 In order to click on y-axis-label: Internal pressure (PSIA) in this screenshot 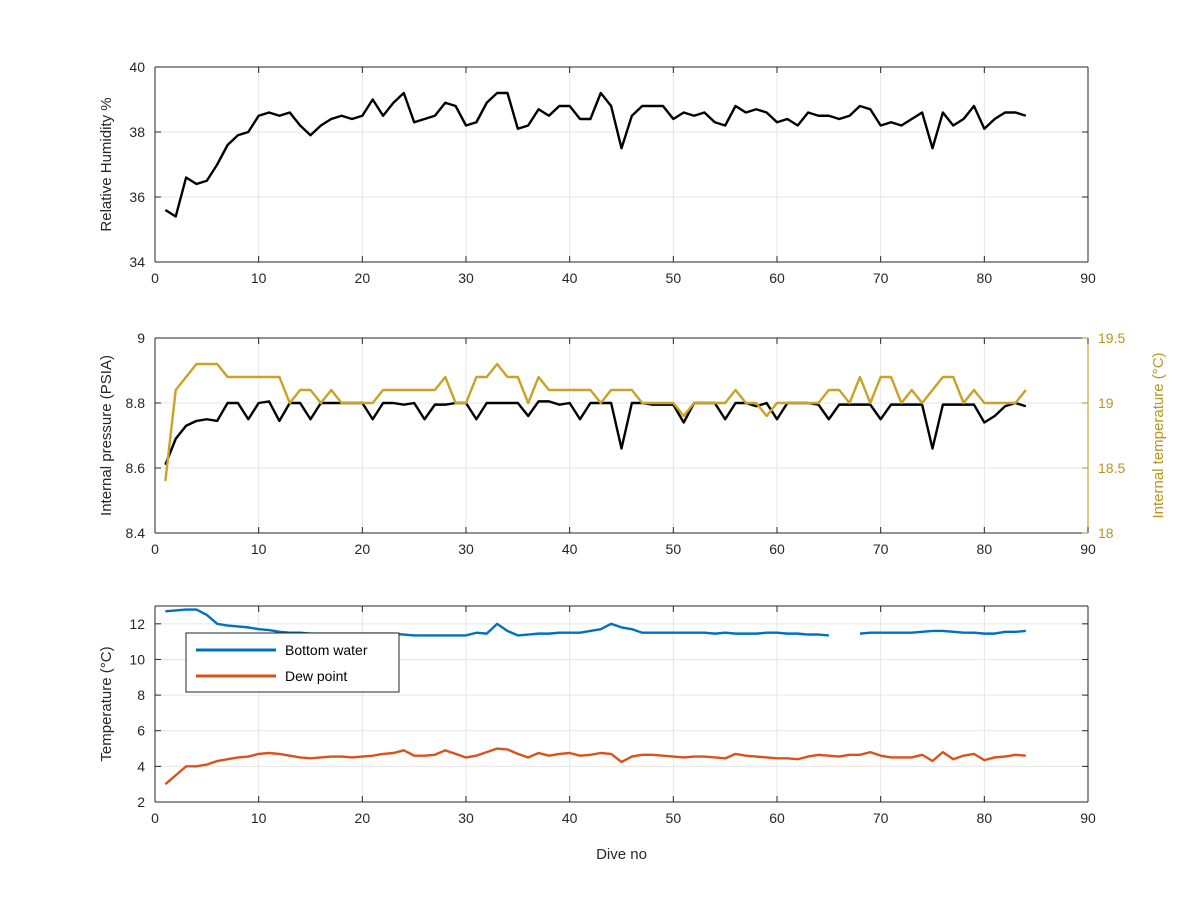, I will do `click(106, 435)`.